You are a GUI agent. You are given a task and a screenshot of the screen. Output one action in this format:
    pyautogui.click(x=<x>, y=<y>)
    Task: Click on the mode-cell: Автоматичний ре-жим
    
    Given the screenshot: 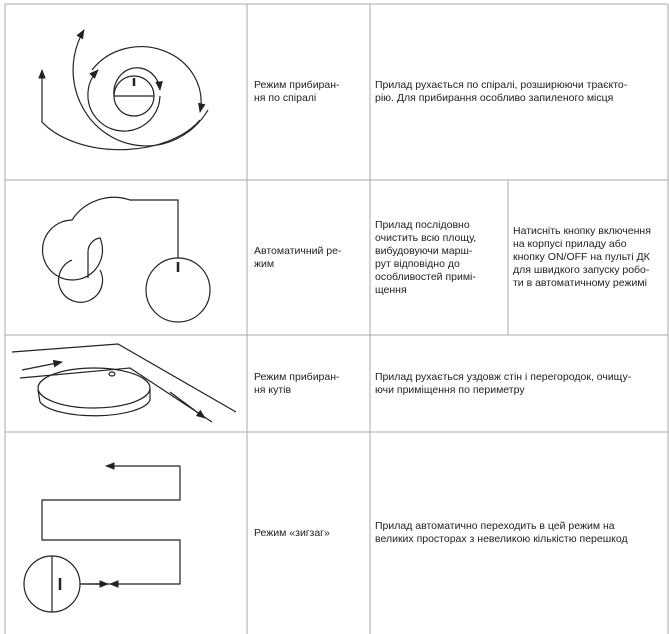 What is the action you would take?
    pyautogui.click(x=309, y=257)
    